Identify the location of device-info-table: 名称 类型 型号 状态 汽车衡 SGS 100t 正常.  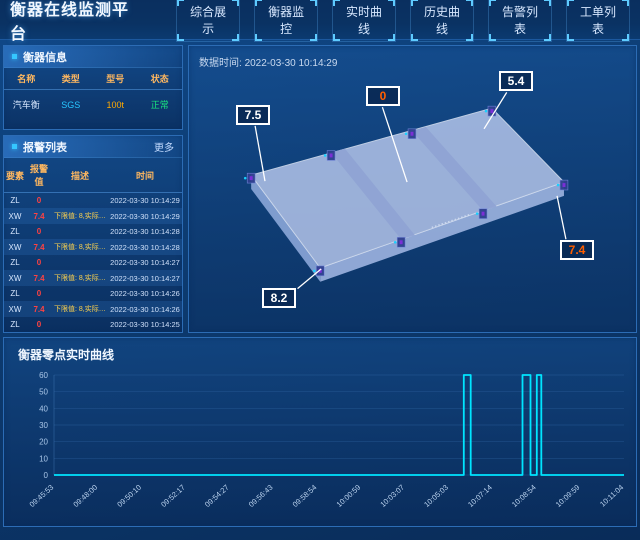
(93, 93).